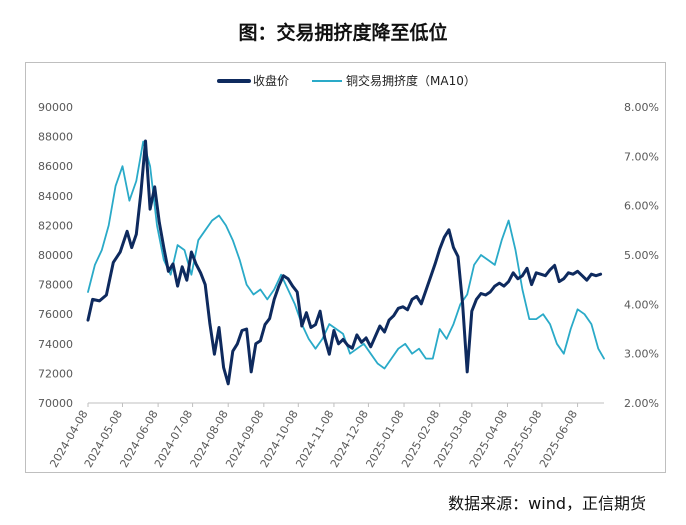 Image resolution: width=686 pixels, height=525 pixels. I want to click on y-right-tick-label: 5.00%, so click(641, 255).